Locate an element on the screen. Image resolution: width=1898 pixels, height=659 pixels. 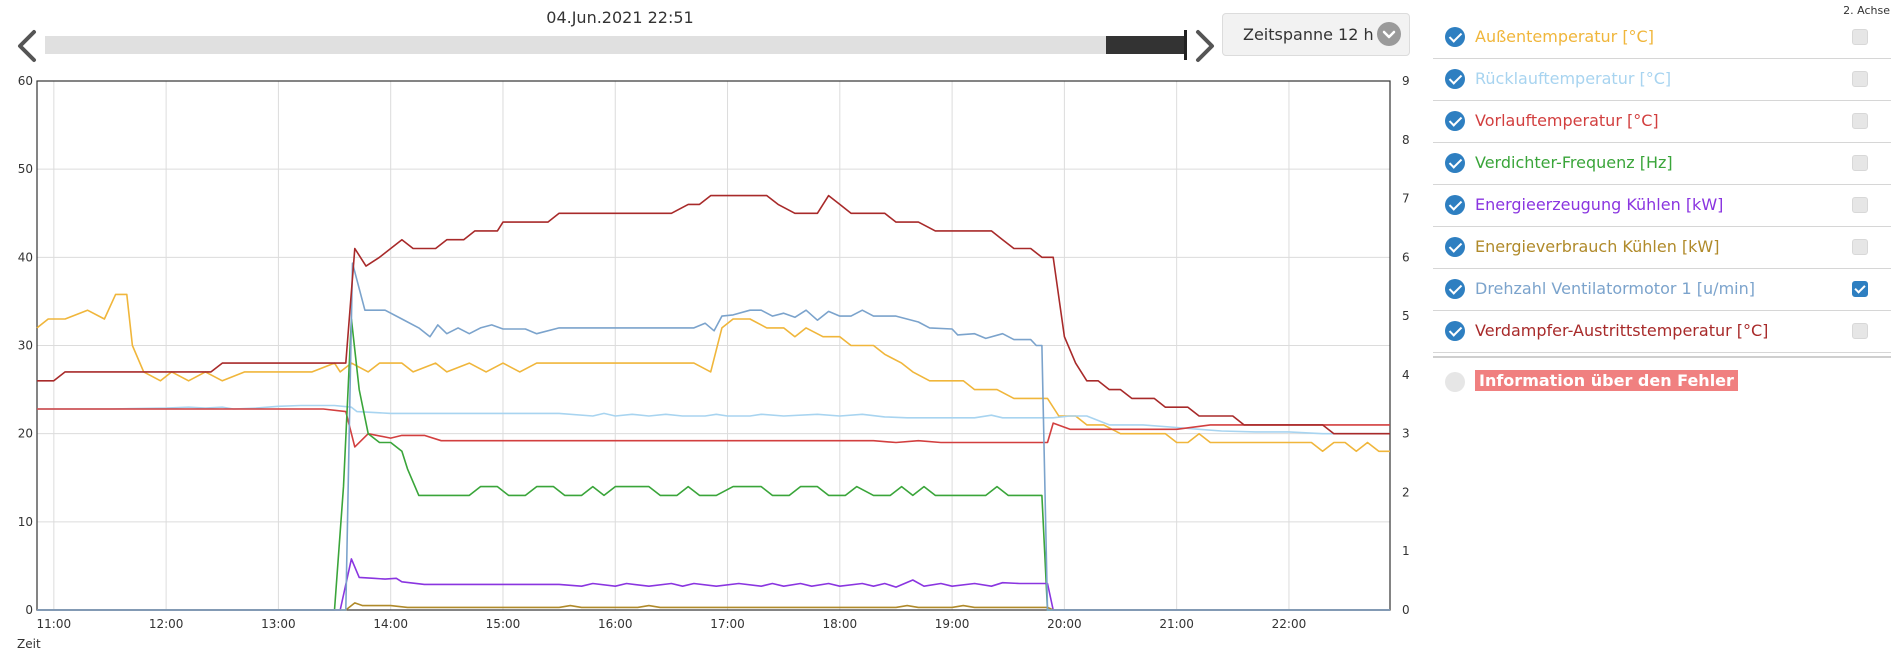
x-tick-label: 20:00 is located at coordinates (1064, 624).